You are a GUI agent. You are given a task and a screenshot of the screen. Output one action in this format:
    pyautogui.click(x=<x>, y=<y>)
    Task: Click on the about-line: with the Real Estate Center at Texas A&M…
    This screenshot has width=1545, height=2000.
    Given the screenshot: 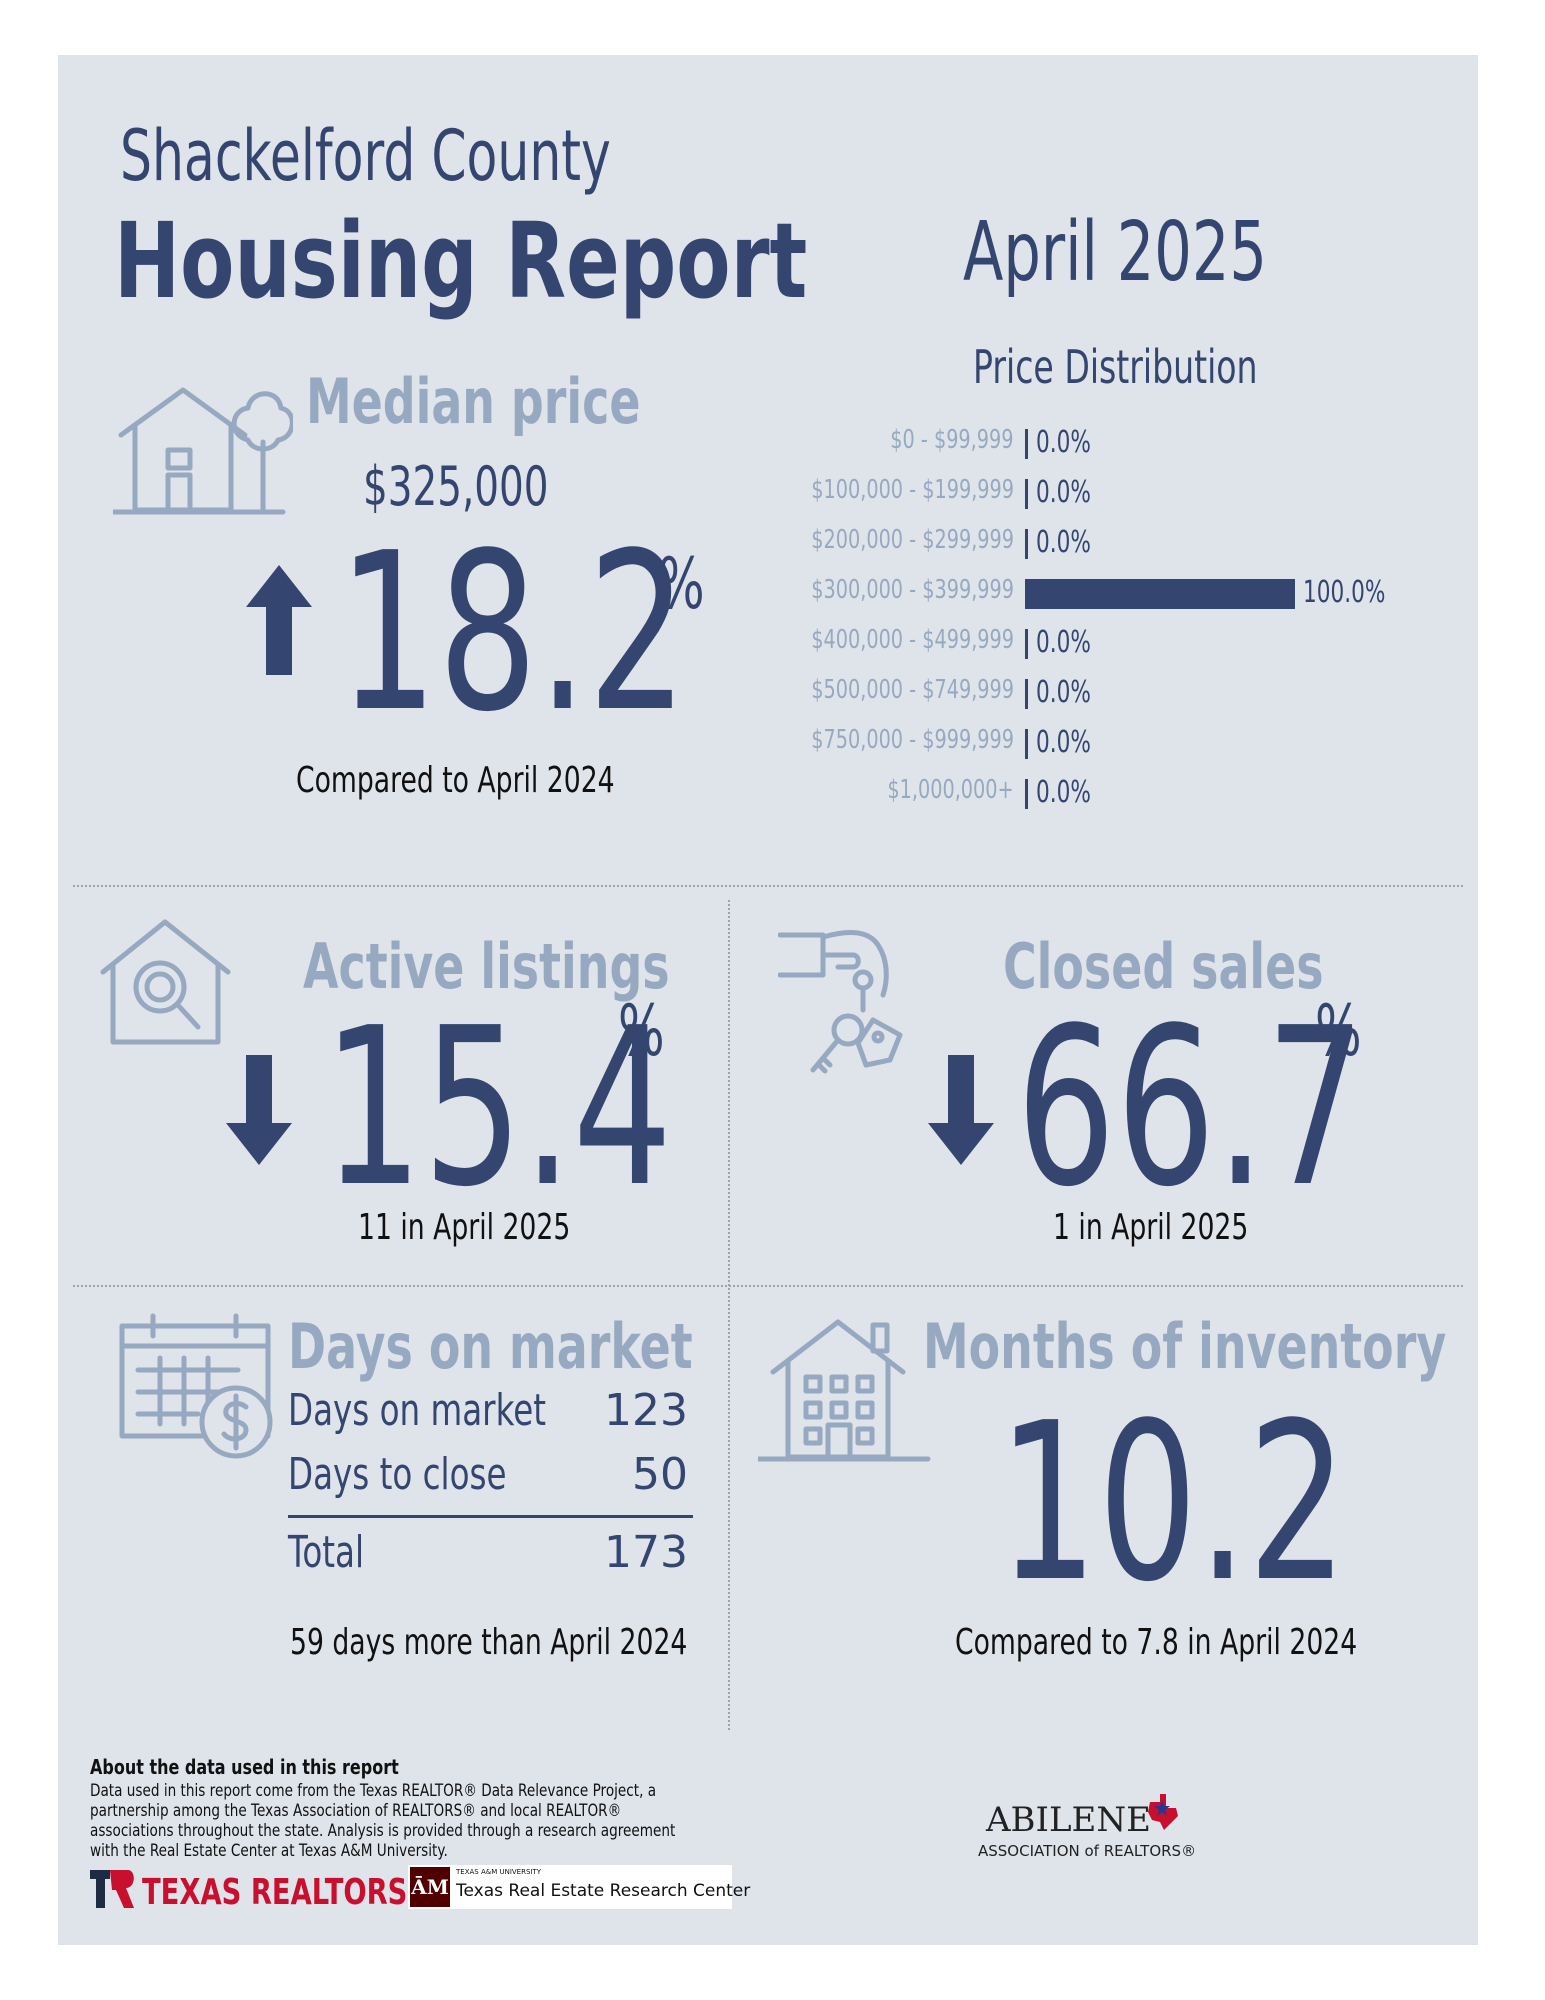 What is the action you would take?
    pyautogui.click(x=269, y=1851)
    